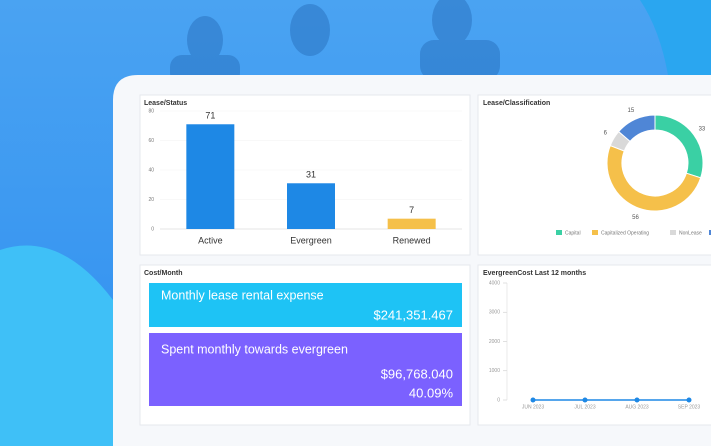  Describe the element at coordinates (151, 111) in the screenshot. I see `y-tick-label: 80` at that location.